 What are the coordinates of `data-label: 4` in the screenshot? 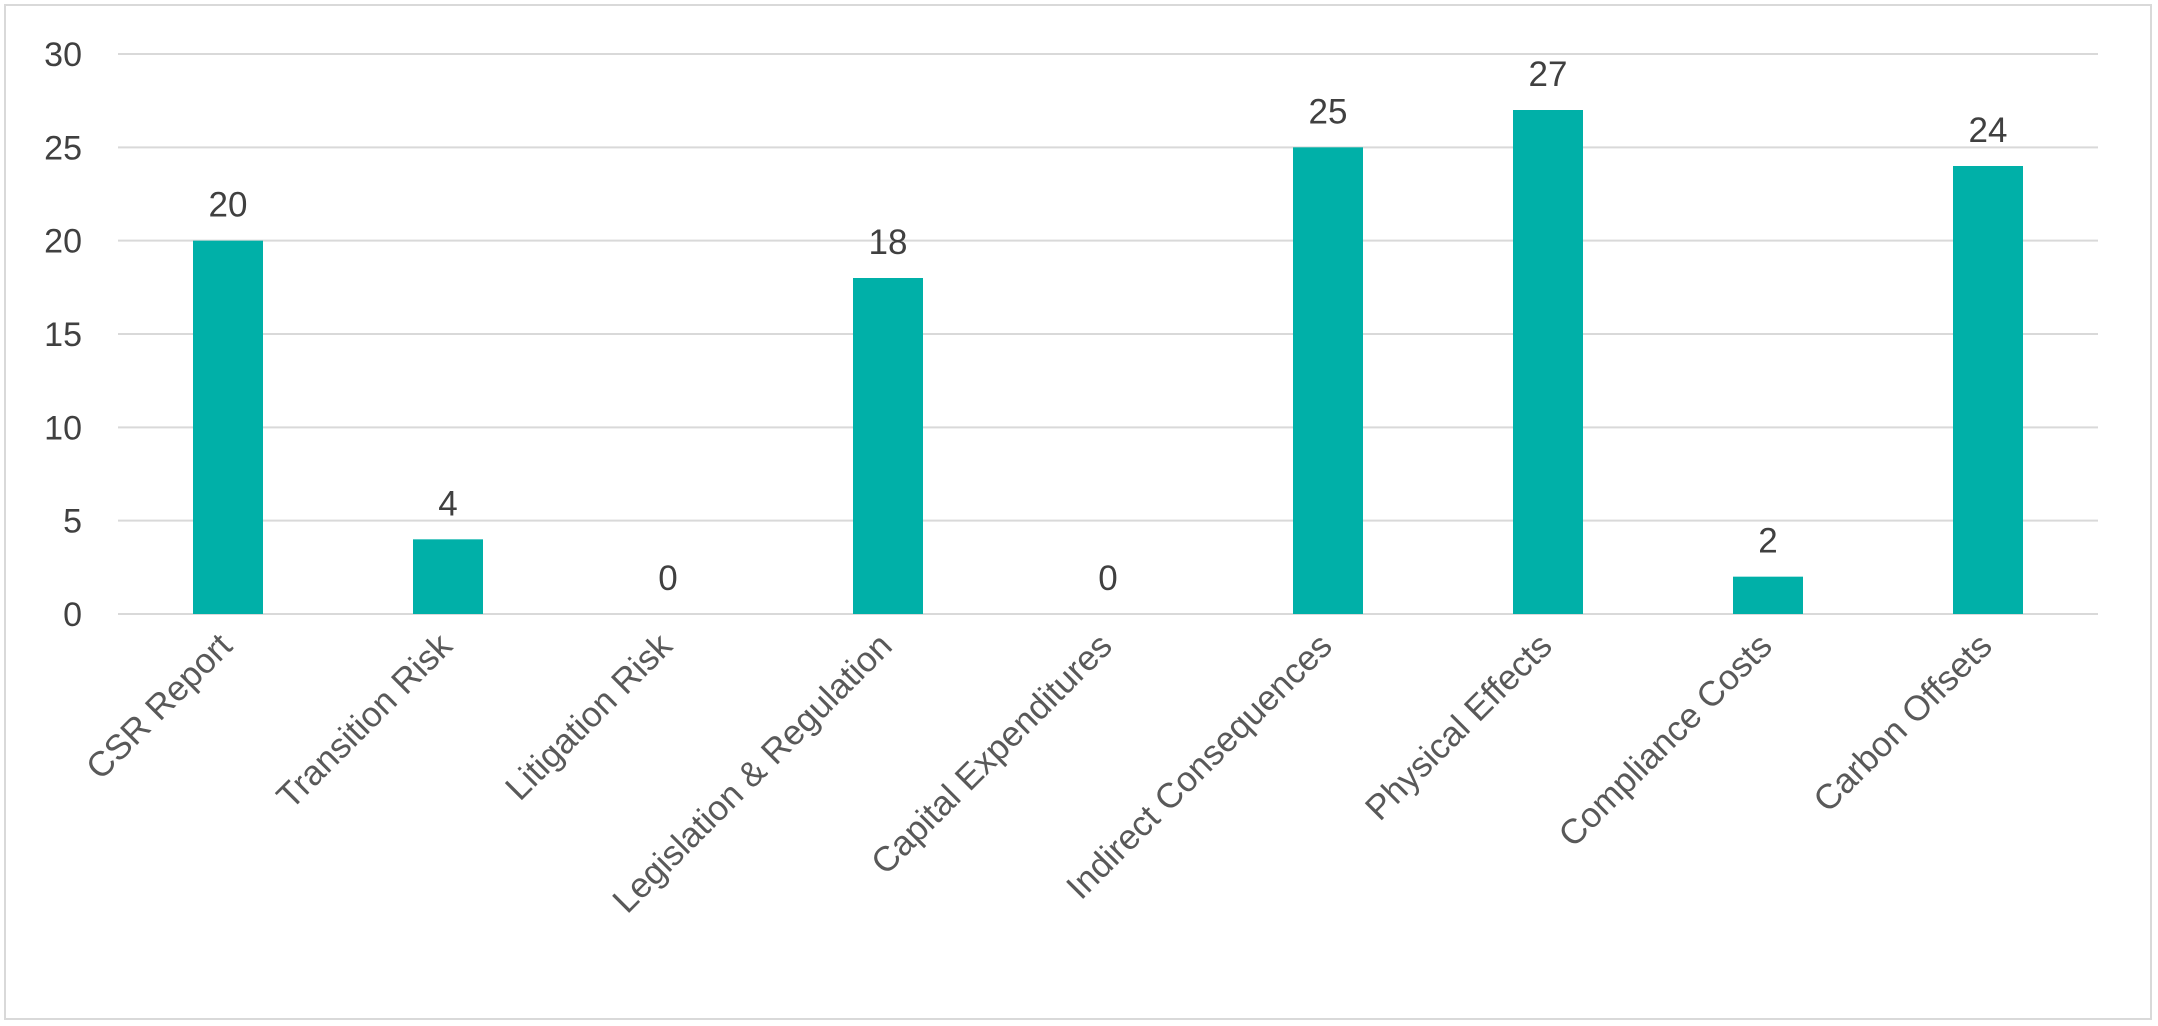 It's located at (447, 503).